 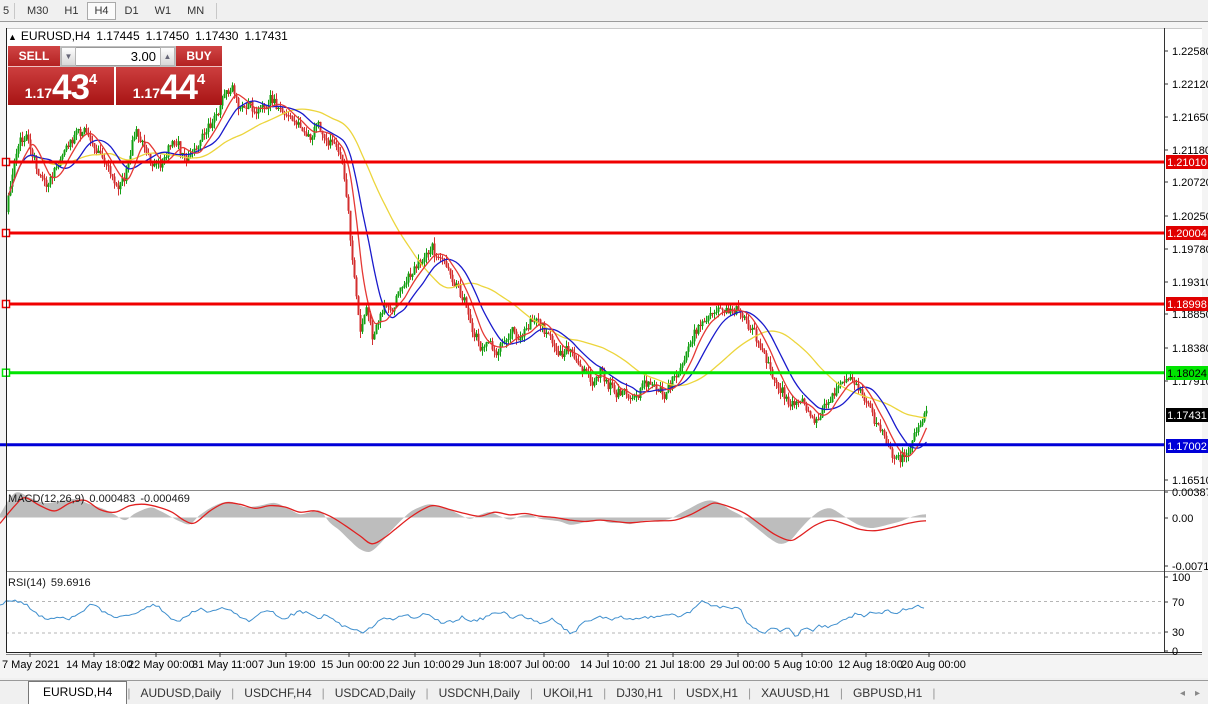 What do you see at coordinates (46, 499) in the screenshot?
I see `macd-name: MACD(12,26,9)` at bounding box center [46, 499].